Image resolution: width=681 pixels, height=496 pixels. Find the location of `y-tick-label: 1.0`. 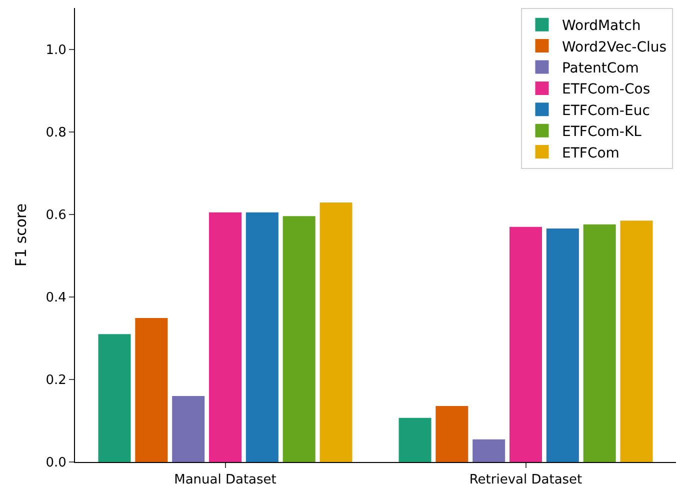

y-tick-label: 1.0 is located at coordinates (56, 50).